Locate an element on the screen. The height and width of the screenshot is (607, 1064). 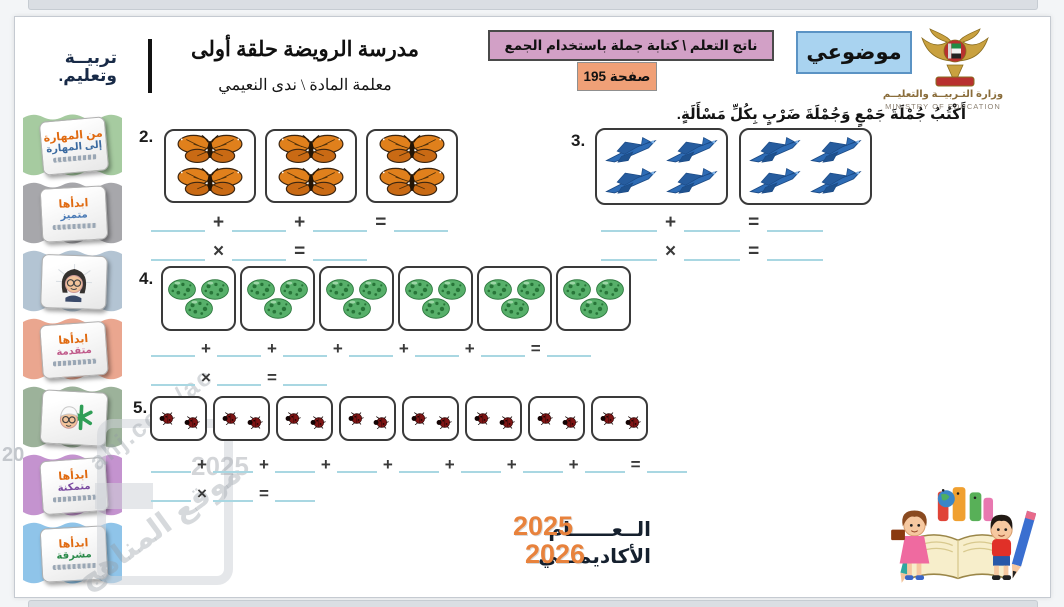
egg-items is located at coordinates (514, 298).